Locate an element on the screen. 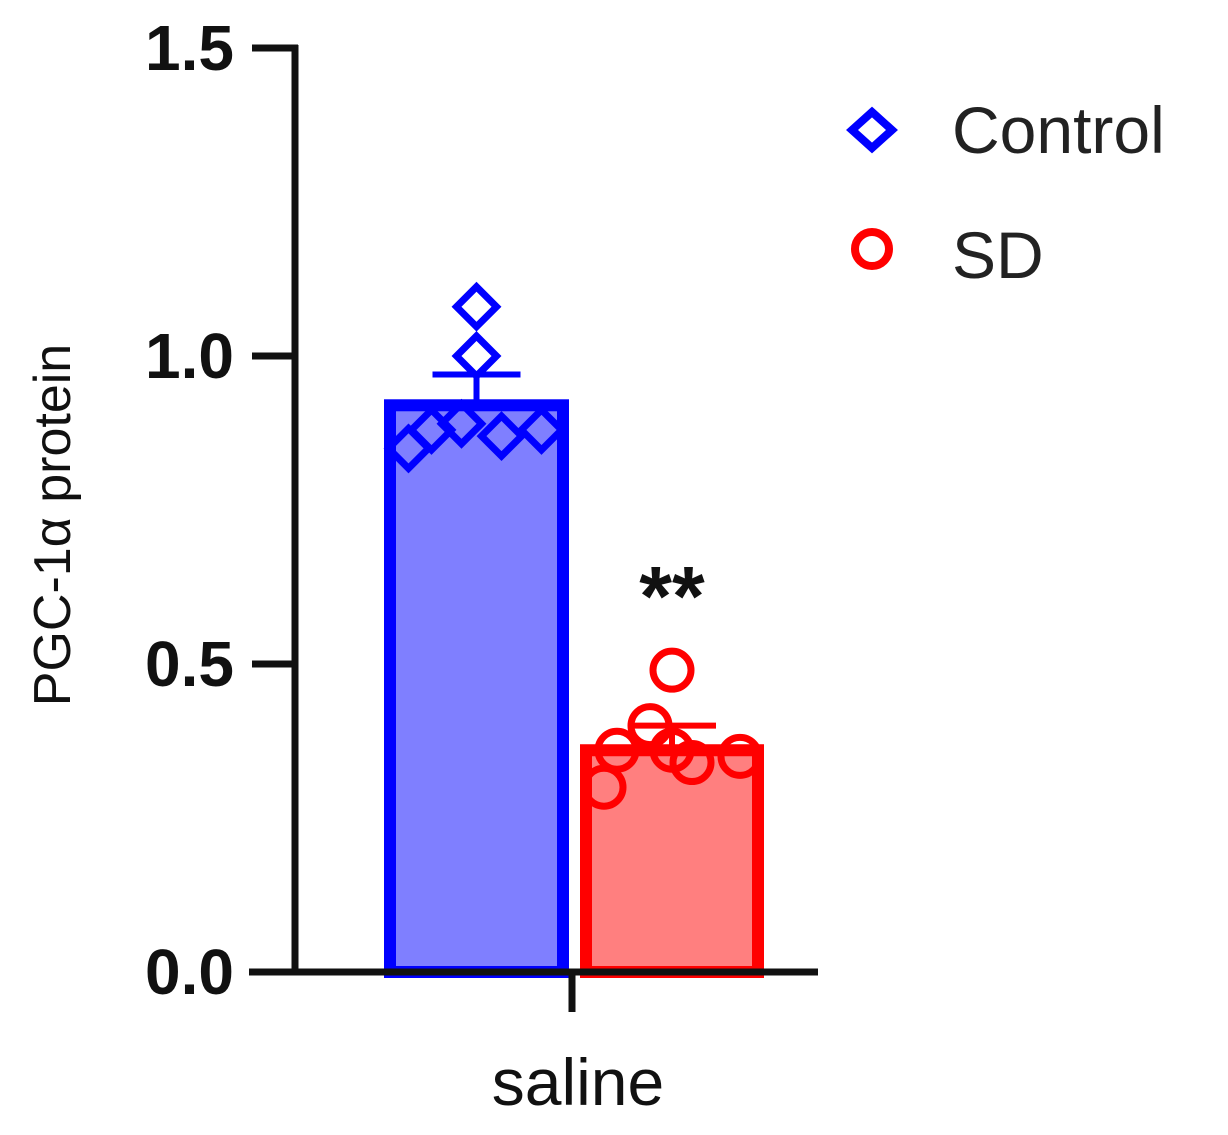 Image resolution: width=1228 pixels, height=1135 pixels. legend-label-sd: SD is located at coordinates (998, 255).